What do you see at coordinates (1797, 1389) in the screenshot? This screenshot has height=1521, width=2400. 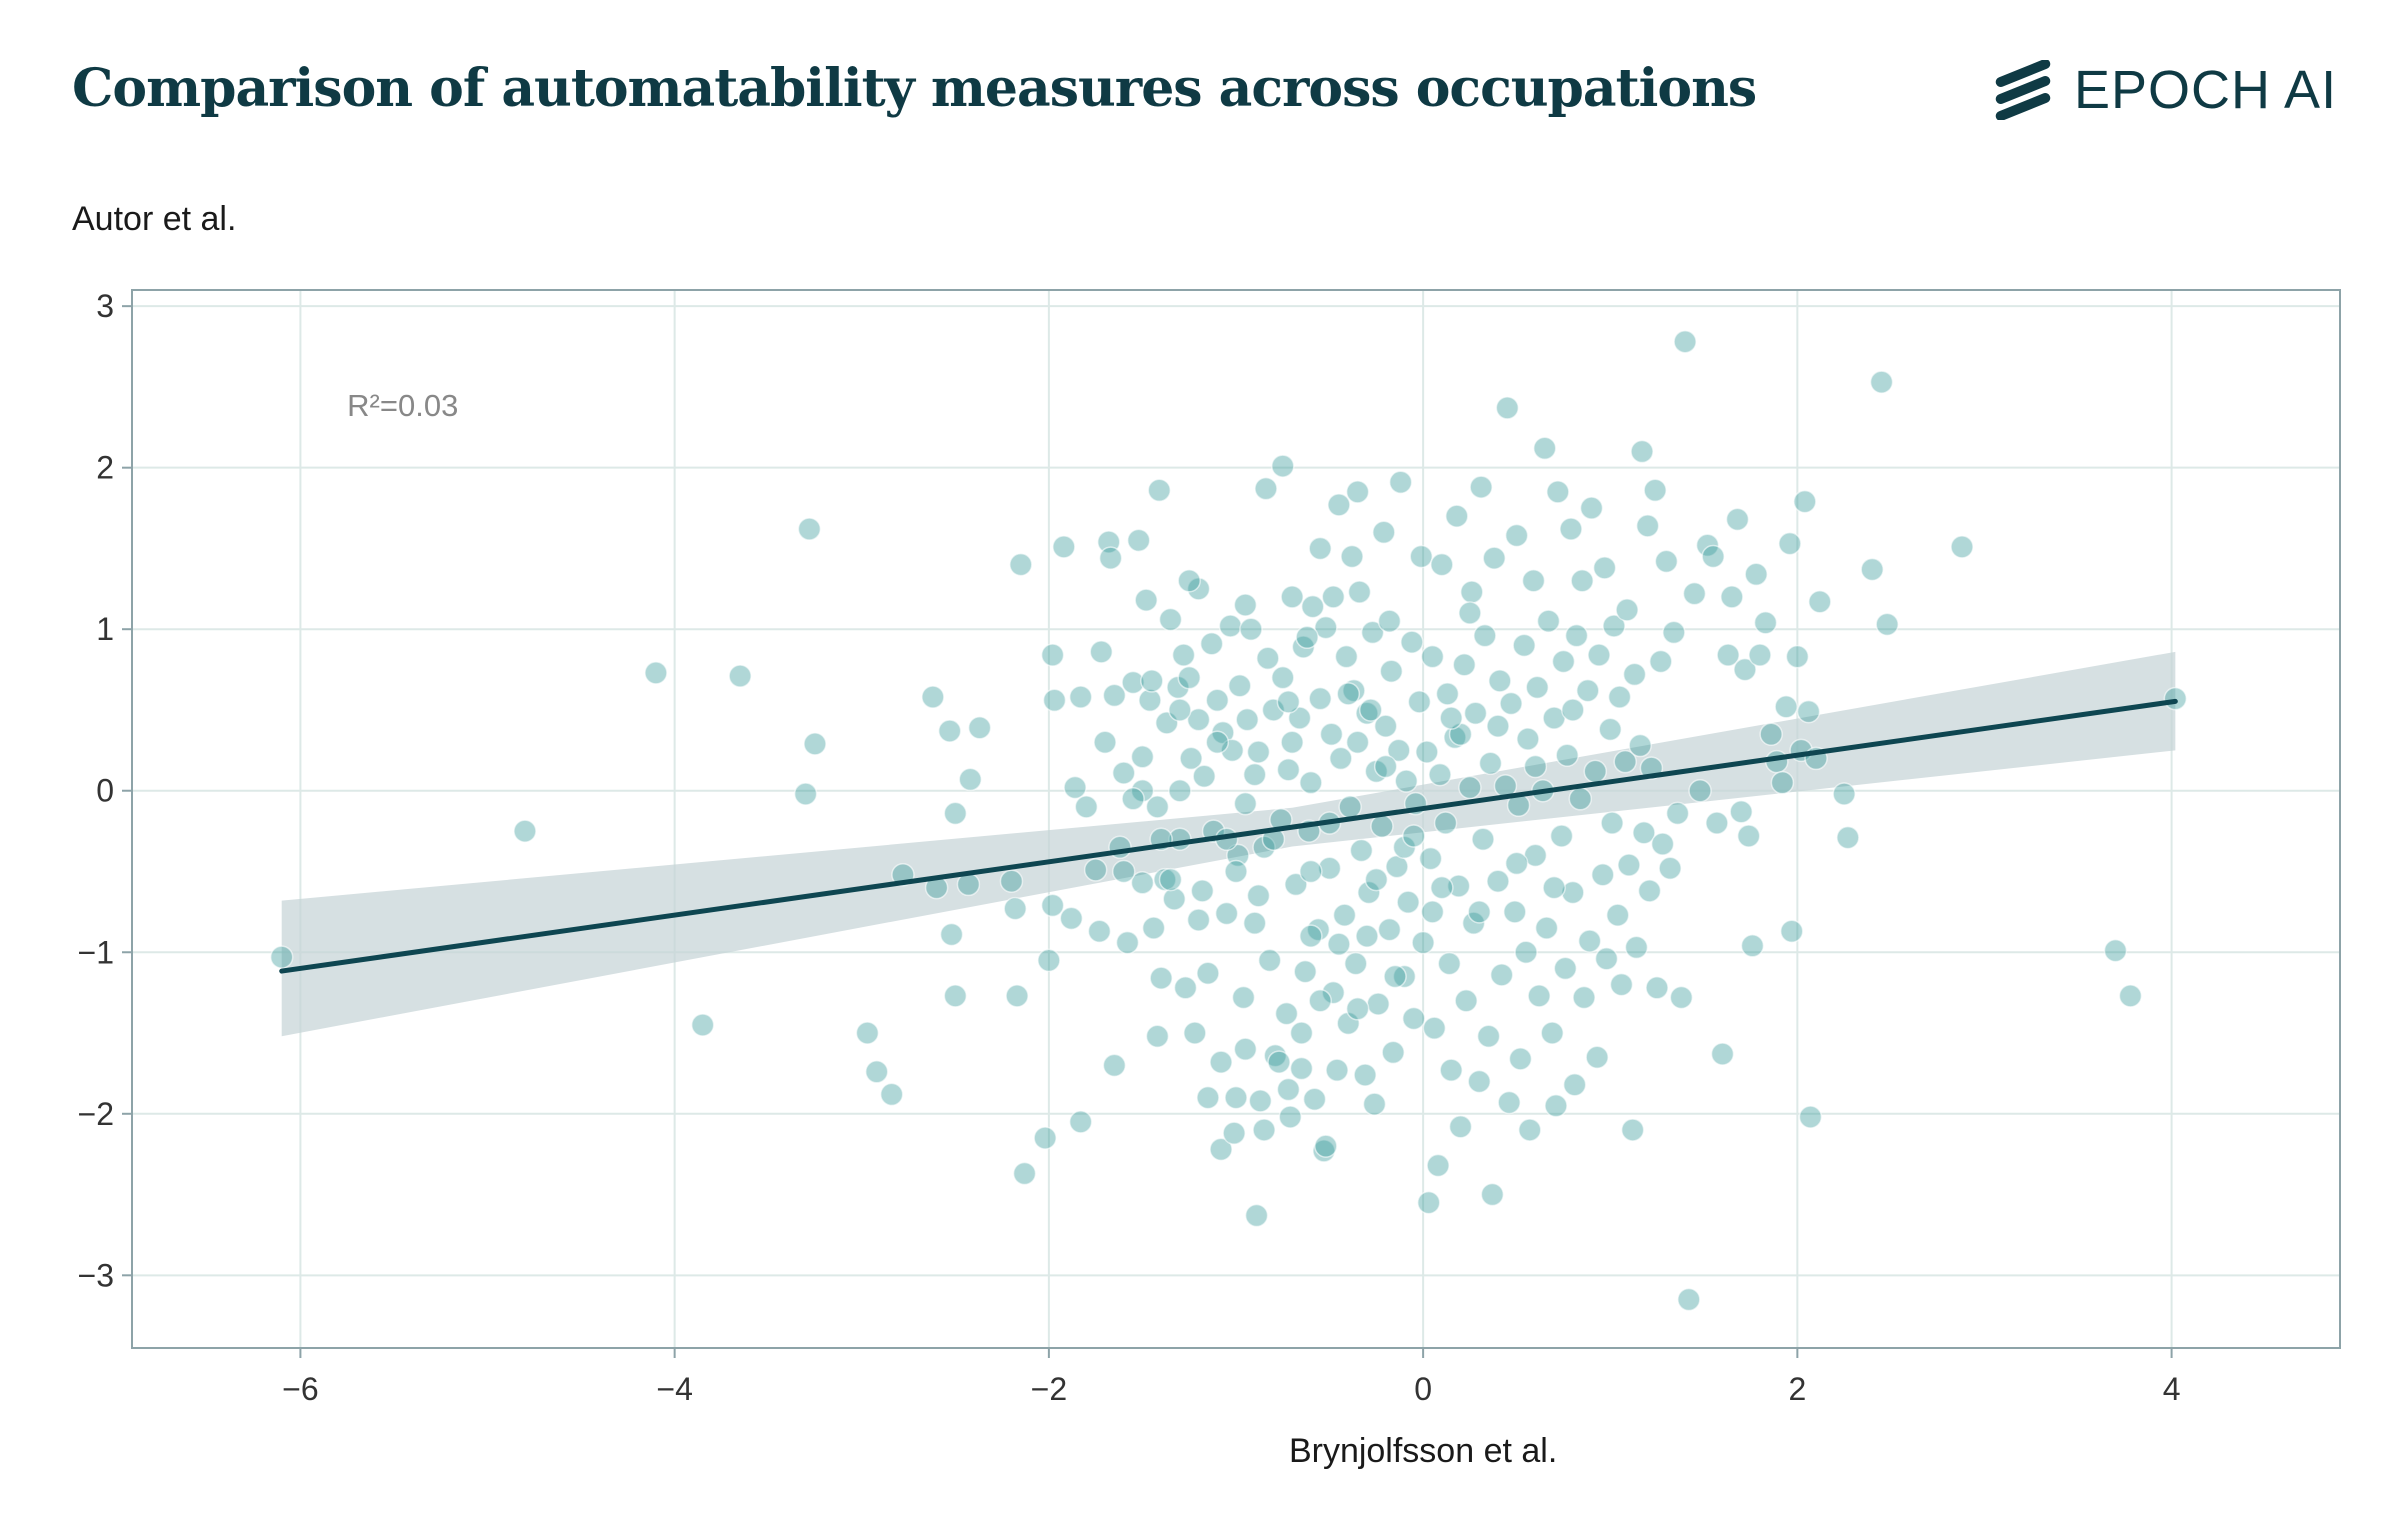 I see `x-tick-label: 2` at bounding box center [1797, 1389].